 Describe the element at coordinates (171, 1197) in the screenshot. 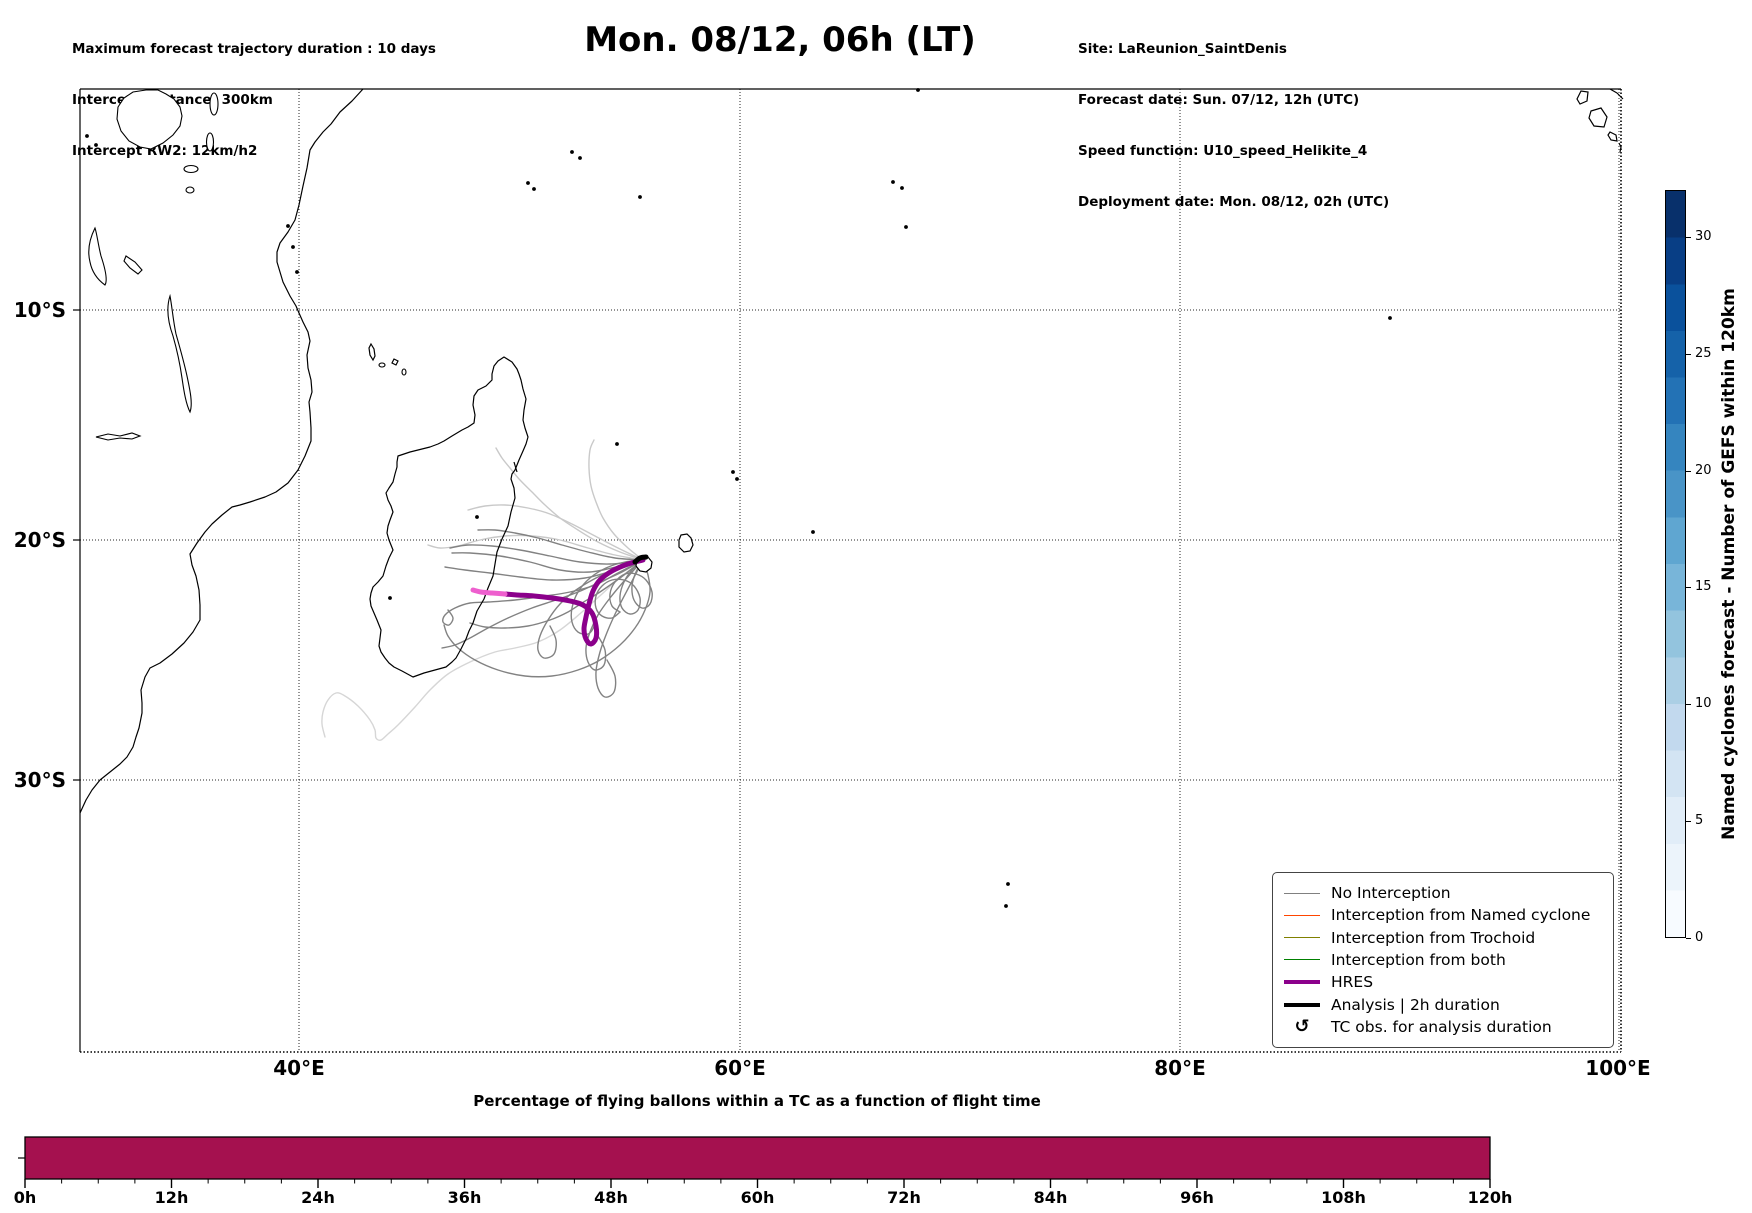

I see `bar-x-tick-label: 12h` at that location.